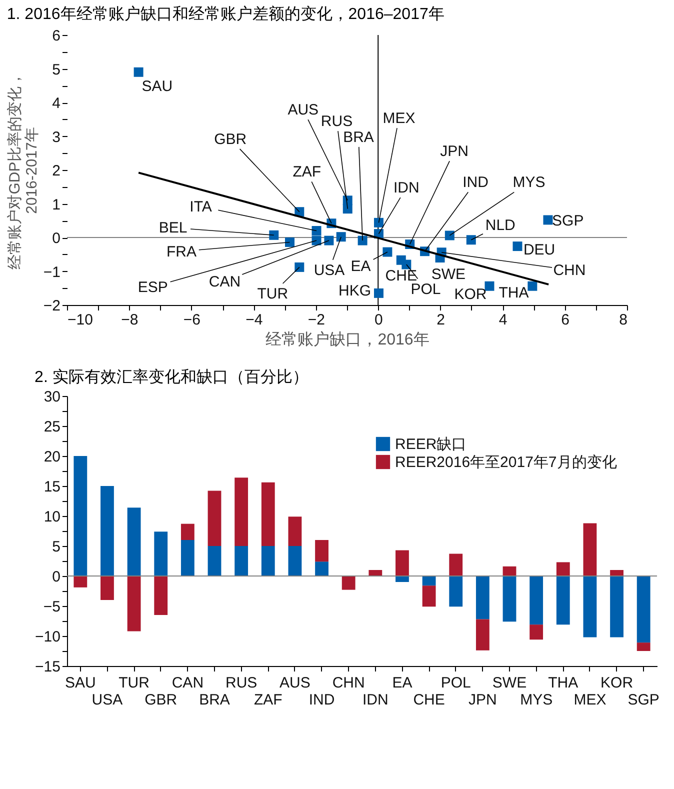  Describe the element at coordinates (188, 683) in the screenshot. I see `x-tick-label: CAN` at that location.